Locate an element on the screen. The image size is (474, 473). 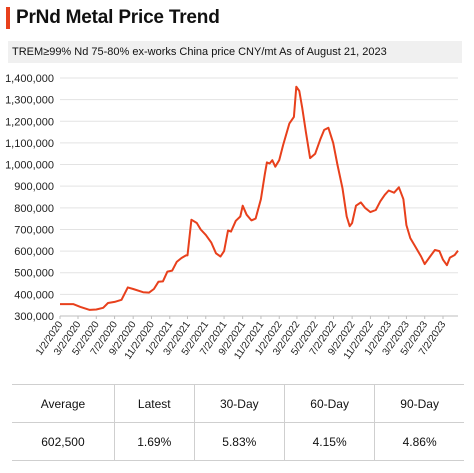
title-bar: PrNd Metal Price Trend is located at coordinates (113, 18).